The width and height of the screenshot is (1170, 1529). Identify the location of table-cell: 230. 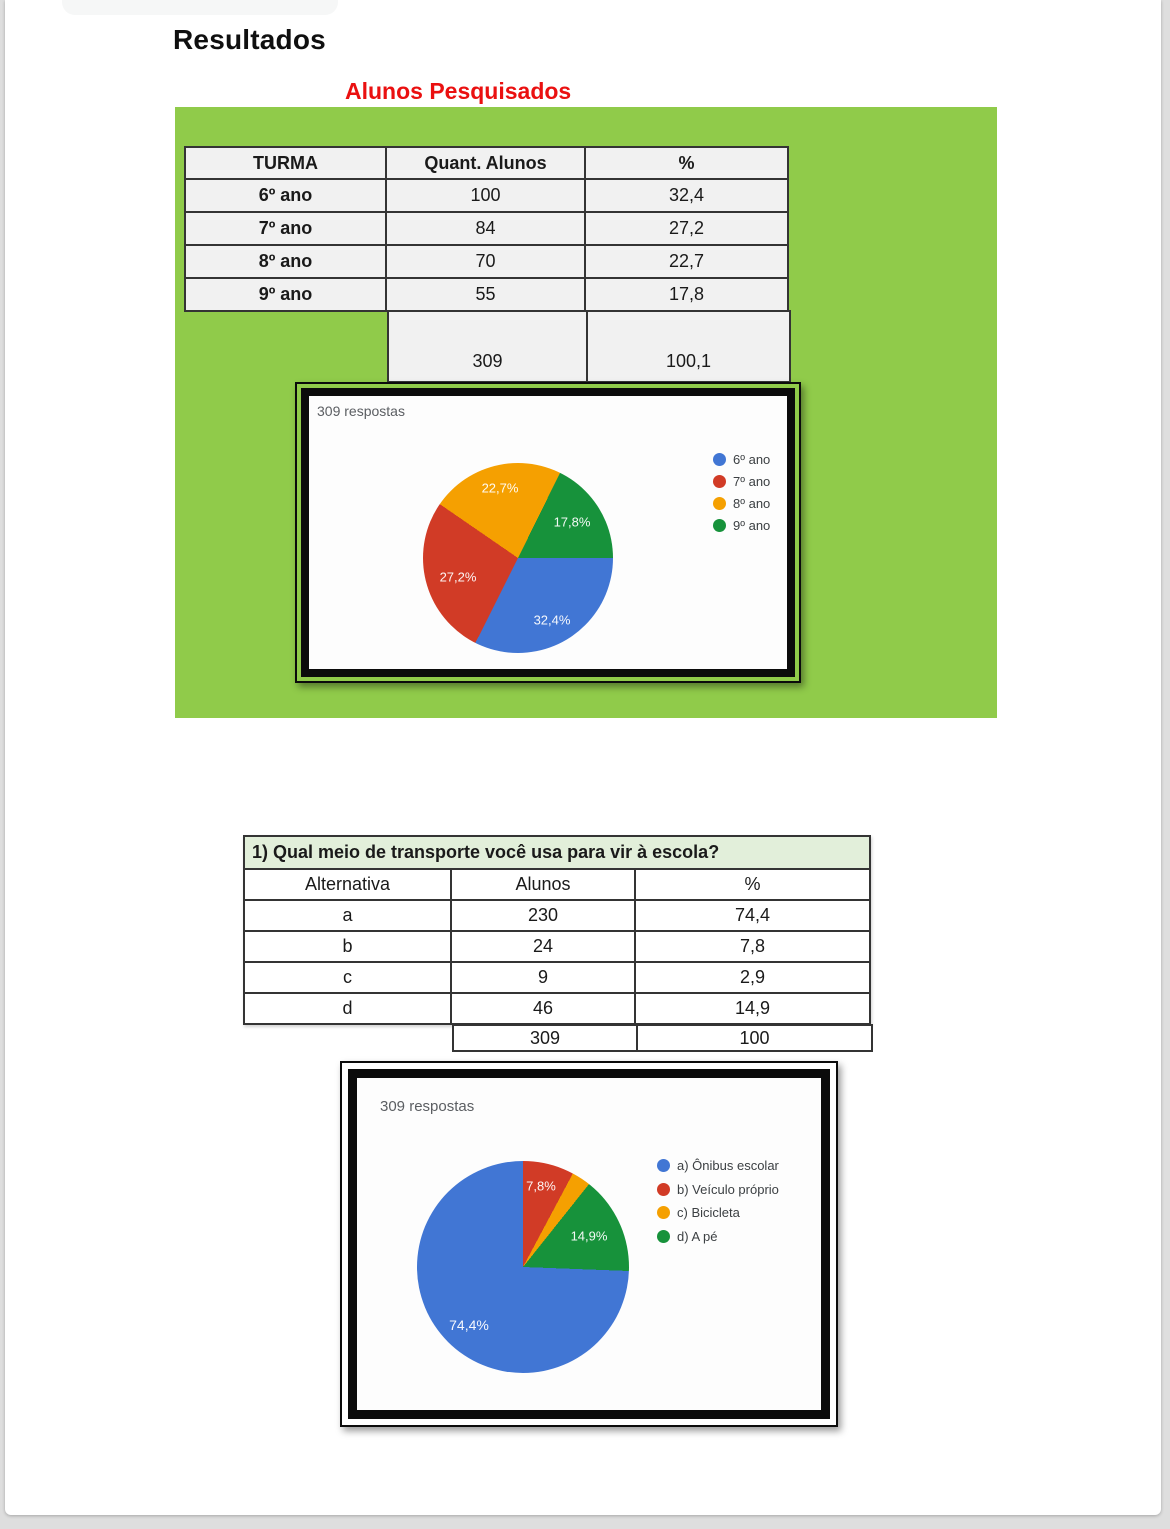
(543, 915).